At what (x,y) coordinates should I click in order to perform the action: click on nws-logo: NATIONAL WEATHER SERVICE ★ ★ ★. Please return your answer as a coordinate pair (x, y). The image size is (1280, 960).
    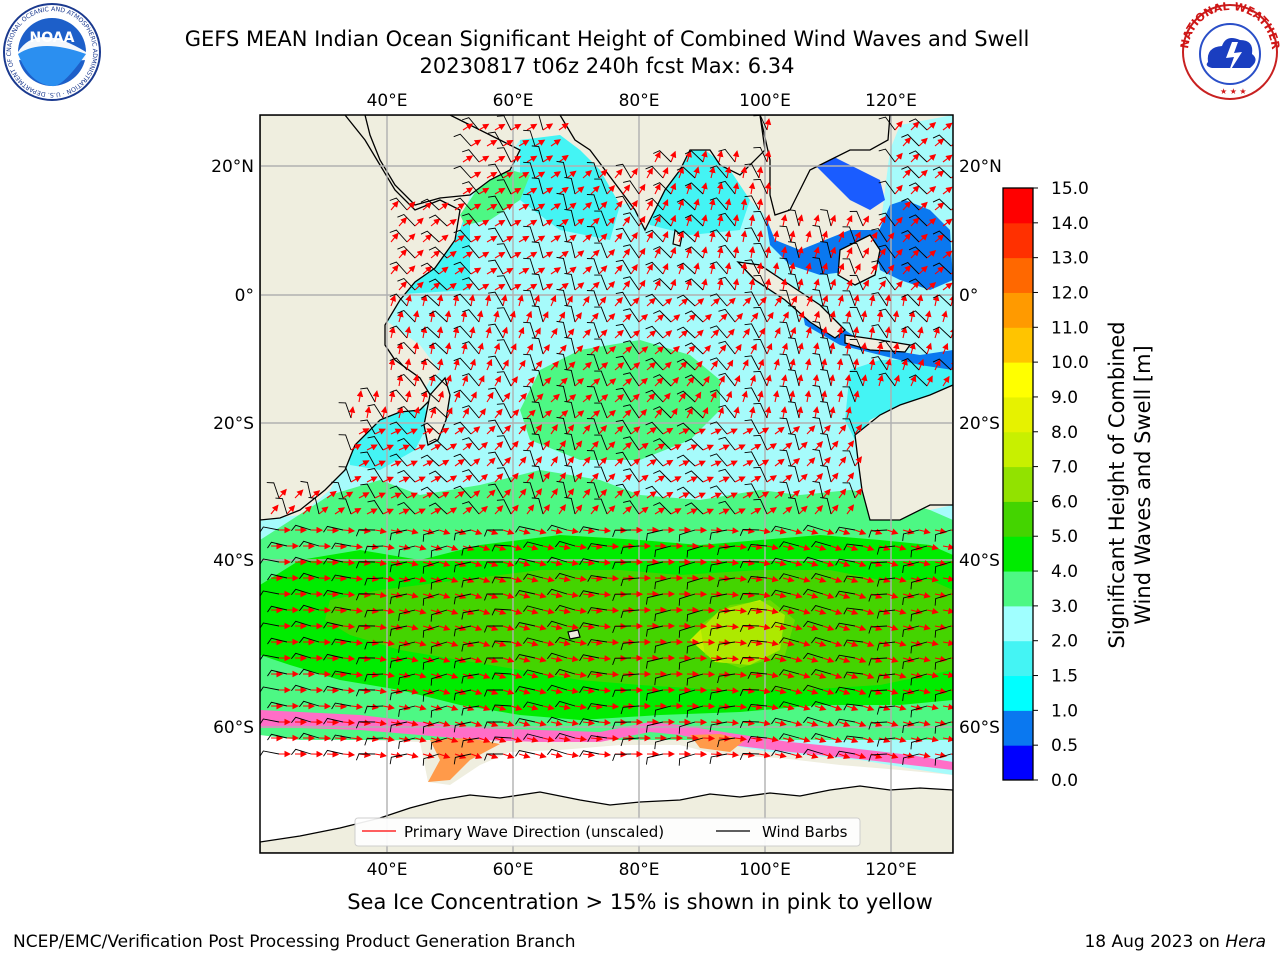
    Looking at the image, I should click on (1230, 51).